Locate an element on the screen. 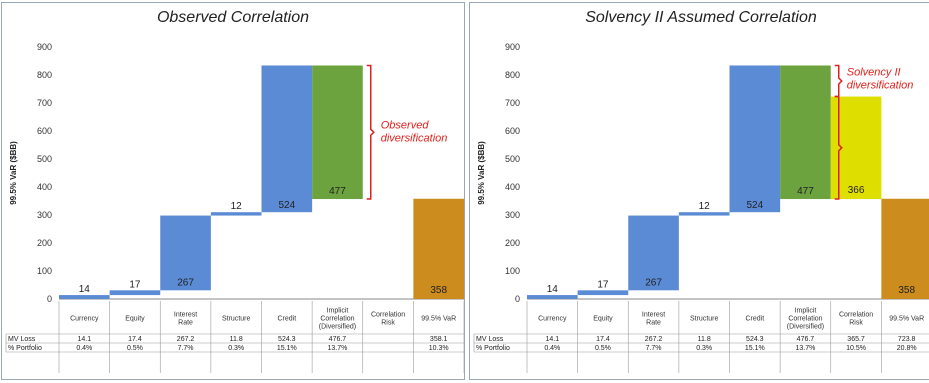  table-cell: 13.7% is located at coordinates (806, 348).